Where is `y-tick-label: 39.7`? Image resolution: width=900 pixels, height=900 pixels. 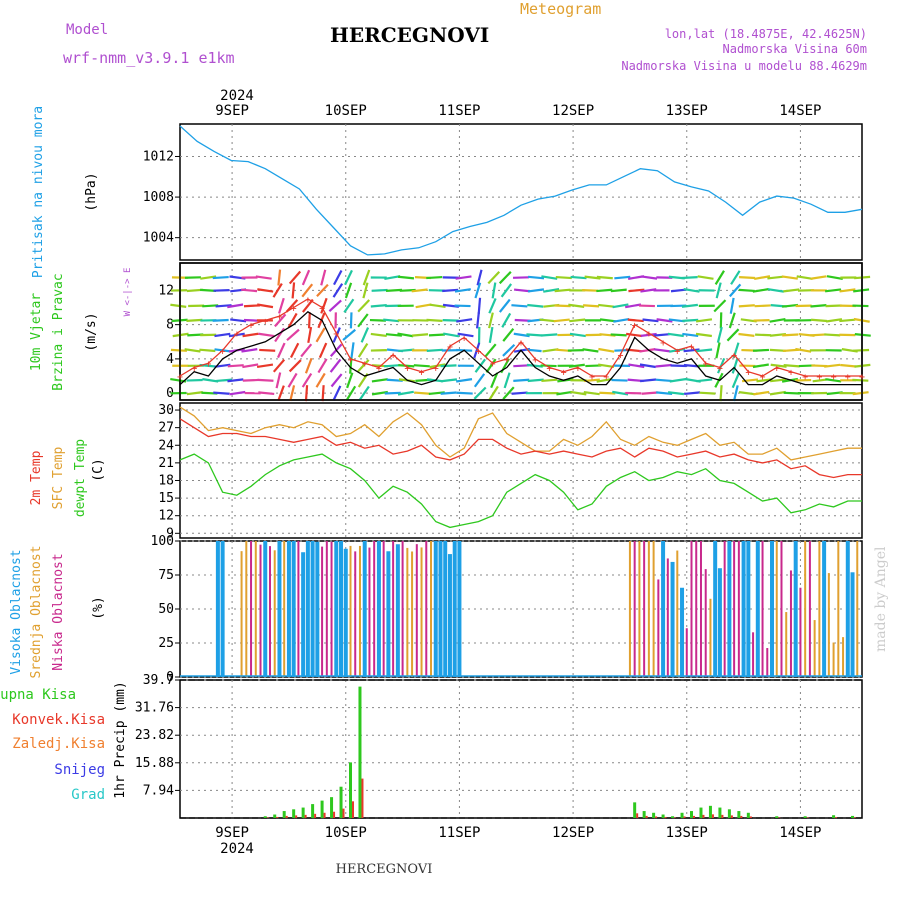 y-tick-label: 39.7 is located at coordinates (158, 680).